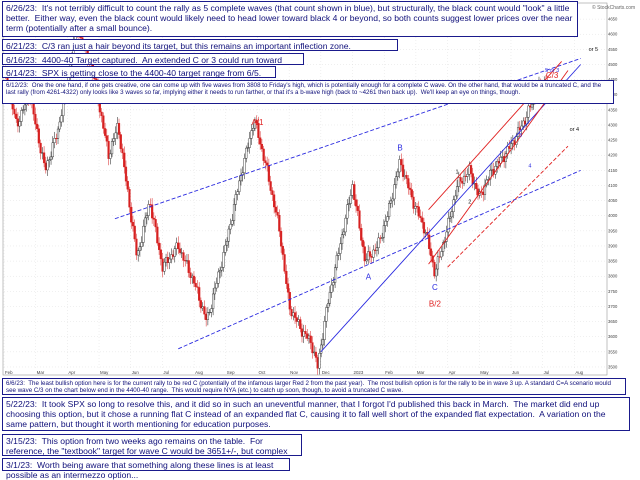 The image size is (640, 480). Describe the element at coordinates (262, 372) in the screenshot. I see `x-tick-label: Oct` at that location.